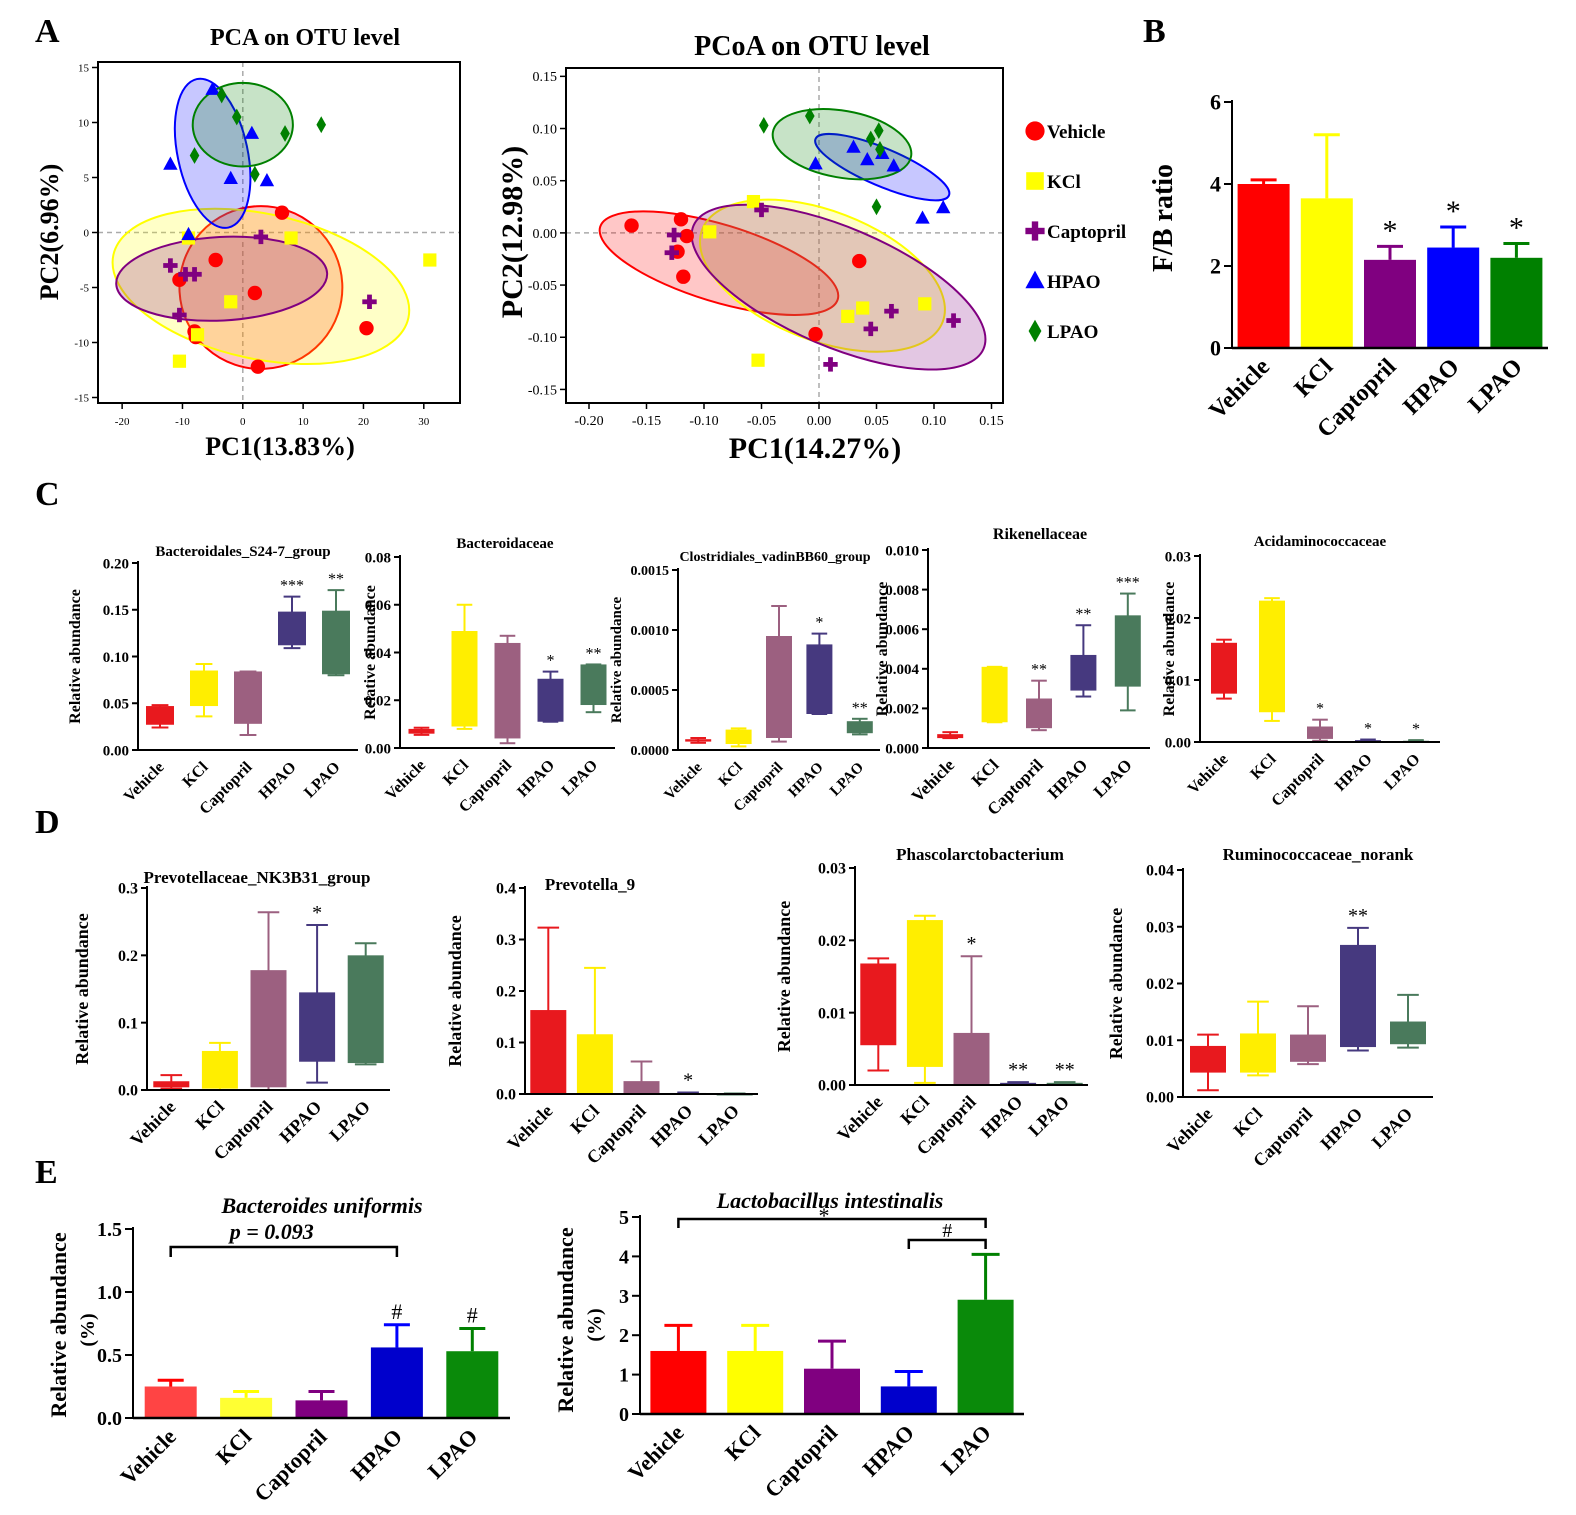 This screenshot has width=1576, height=1515. Describe the element at coordinates (128, 956) in the screenshot. I see `y-tick-label: 0.2` at that location.